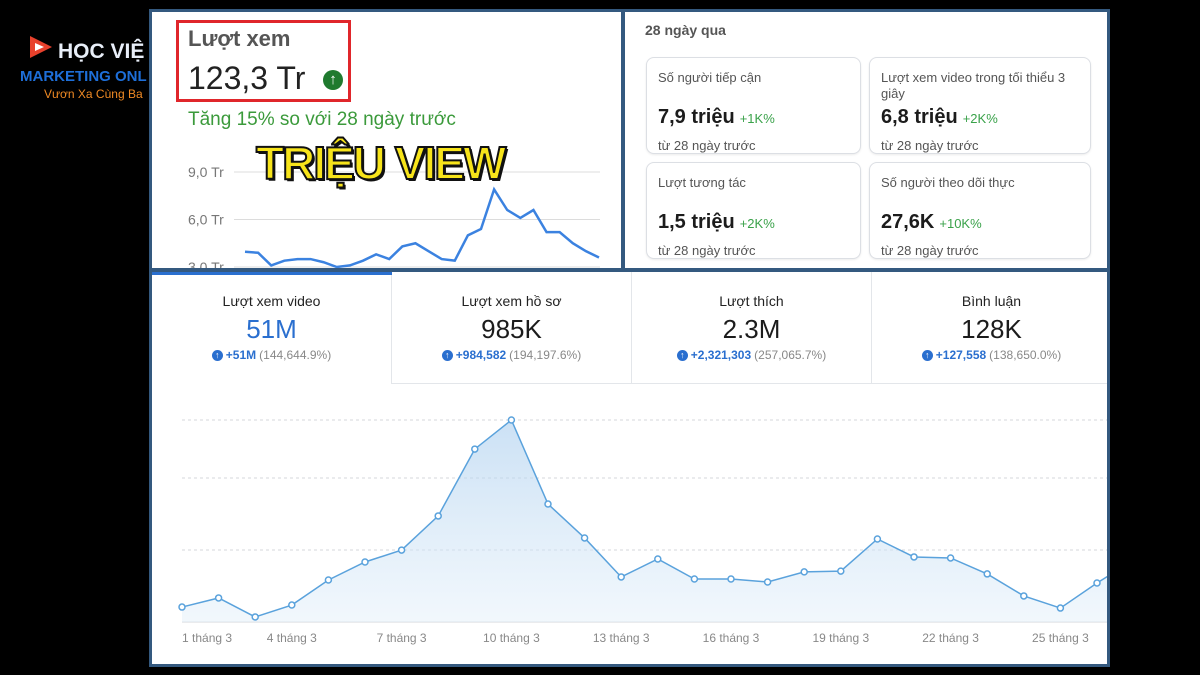 This screenshot has width=1200, height=675. I want to click on x-tick-label: 1 tháng 3, so click(207, 638).